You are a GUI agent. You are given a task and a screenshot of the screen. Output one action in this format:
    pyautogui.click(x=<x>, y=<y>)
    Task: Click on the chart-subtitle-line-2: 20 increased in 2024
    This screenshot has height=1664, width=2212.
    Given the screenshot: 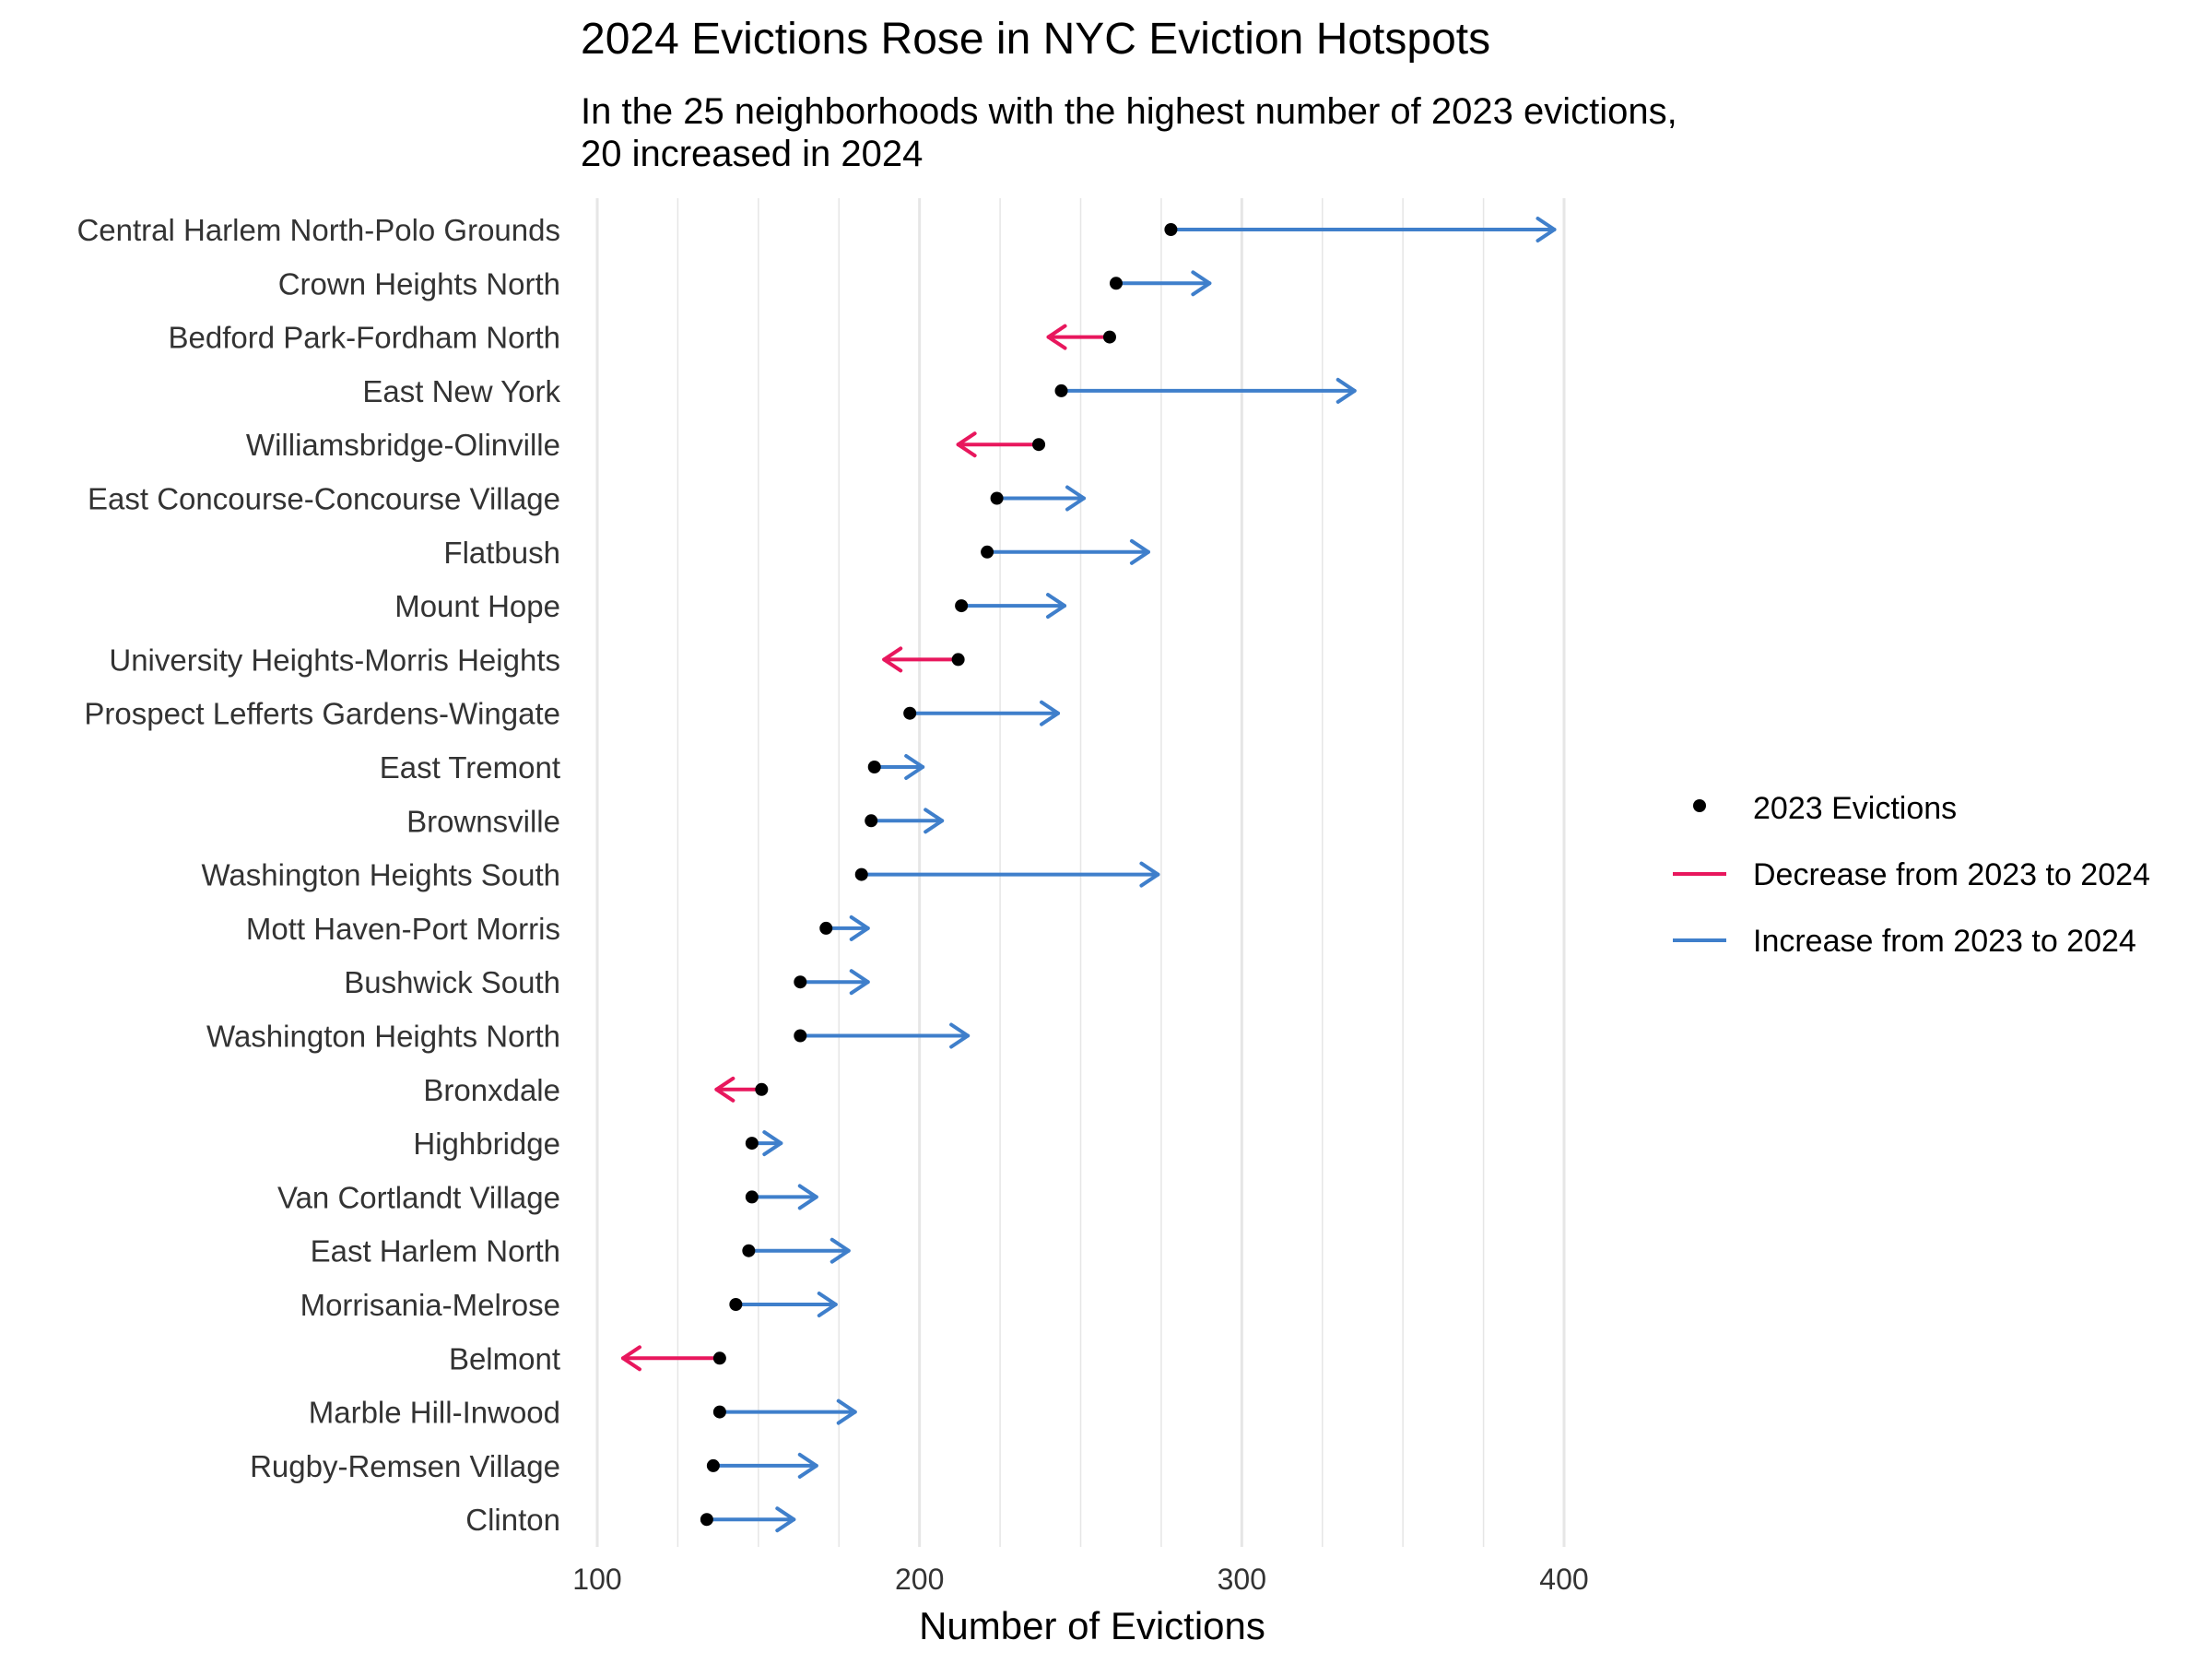 What is the action you would take?
    pyautogui.click(x=752, y=154)
    